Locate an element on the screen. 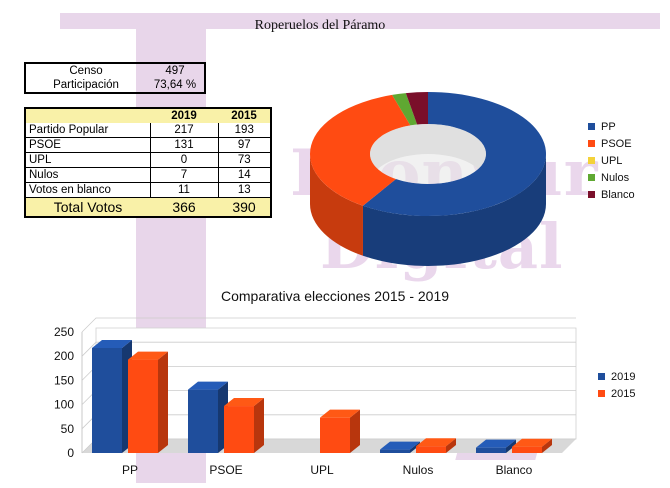 This screenshot has height=488, width=670. header-2019: 2019 is located at coordinates (184, 115).